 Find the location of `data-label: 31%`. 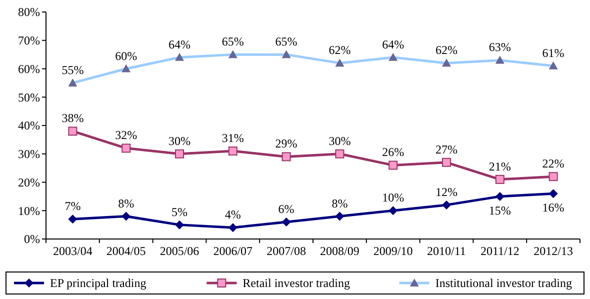

data-label: 31% is located at coordinates (233, 138).